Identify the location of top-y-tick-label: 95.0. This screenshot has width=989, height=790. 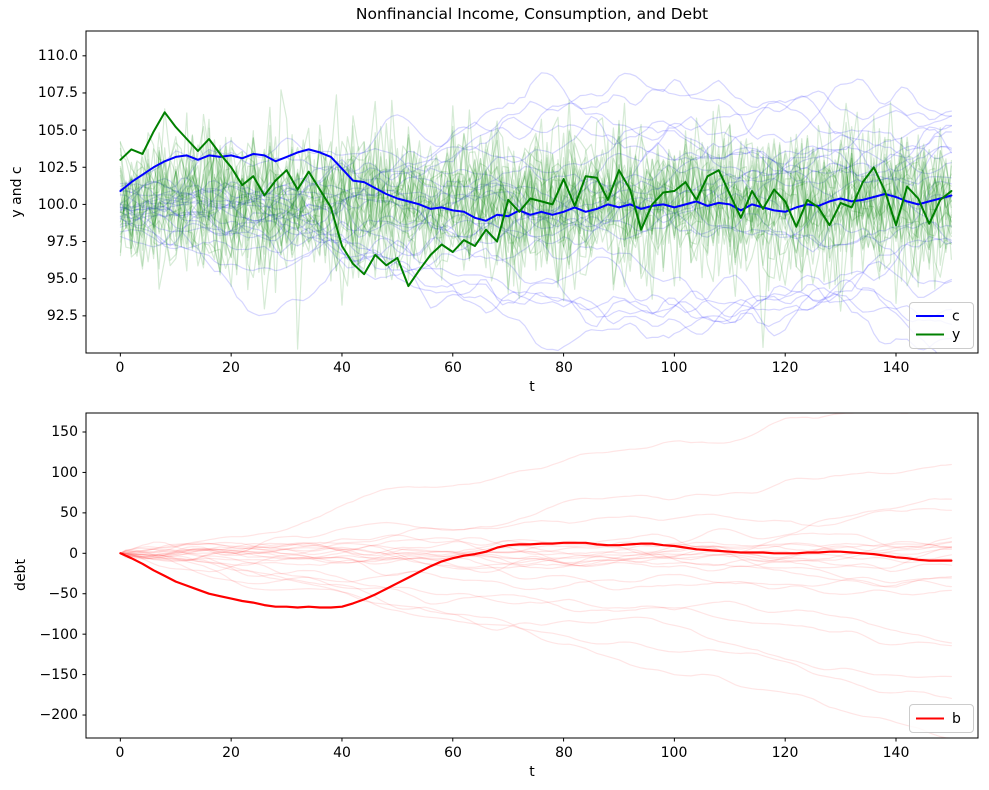
(62, 279).